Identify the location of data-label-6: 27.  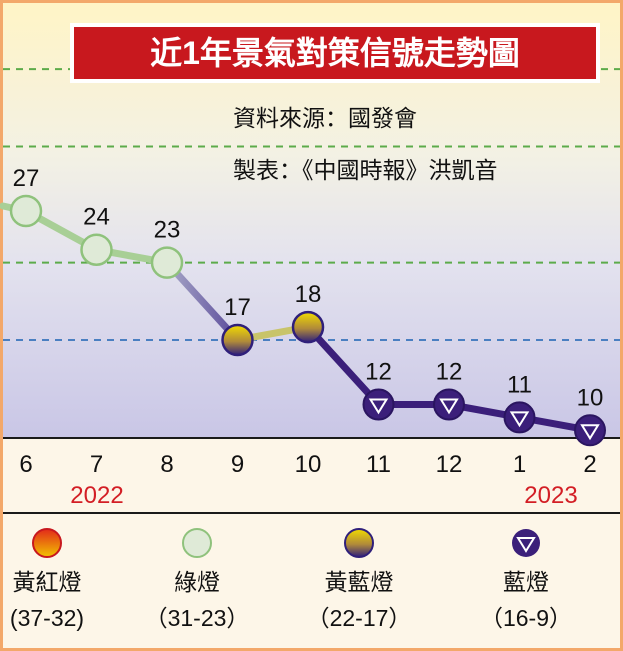
(26, 178).